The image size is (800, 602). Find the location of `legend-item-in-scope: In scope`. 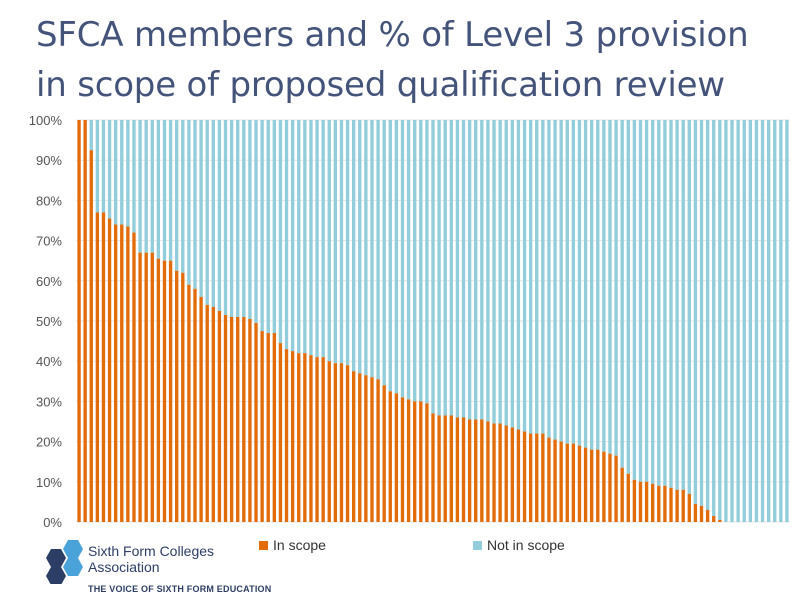

legend-item-in-scope: In scope is located at coordinates (292, 545).